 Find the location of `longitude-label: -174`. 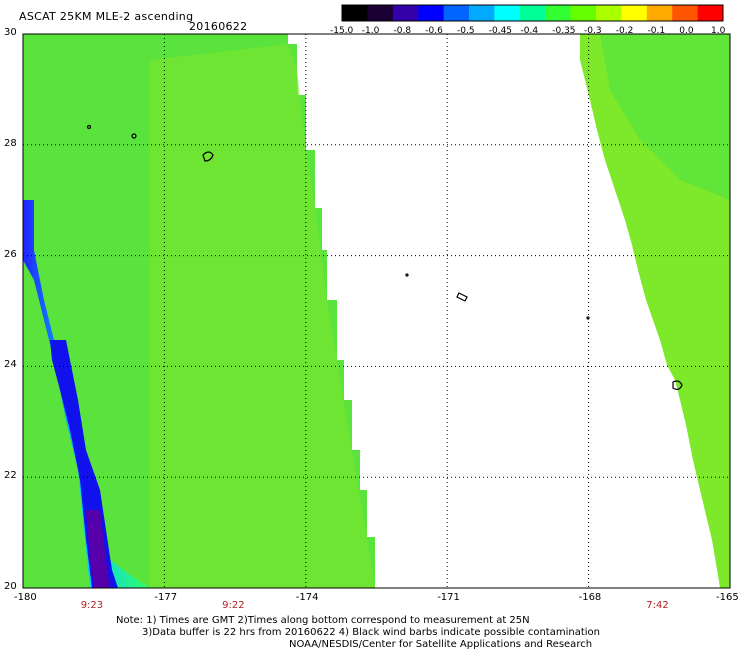

longitude-label: -174 is located at coordinates (307, 597).